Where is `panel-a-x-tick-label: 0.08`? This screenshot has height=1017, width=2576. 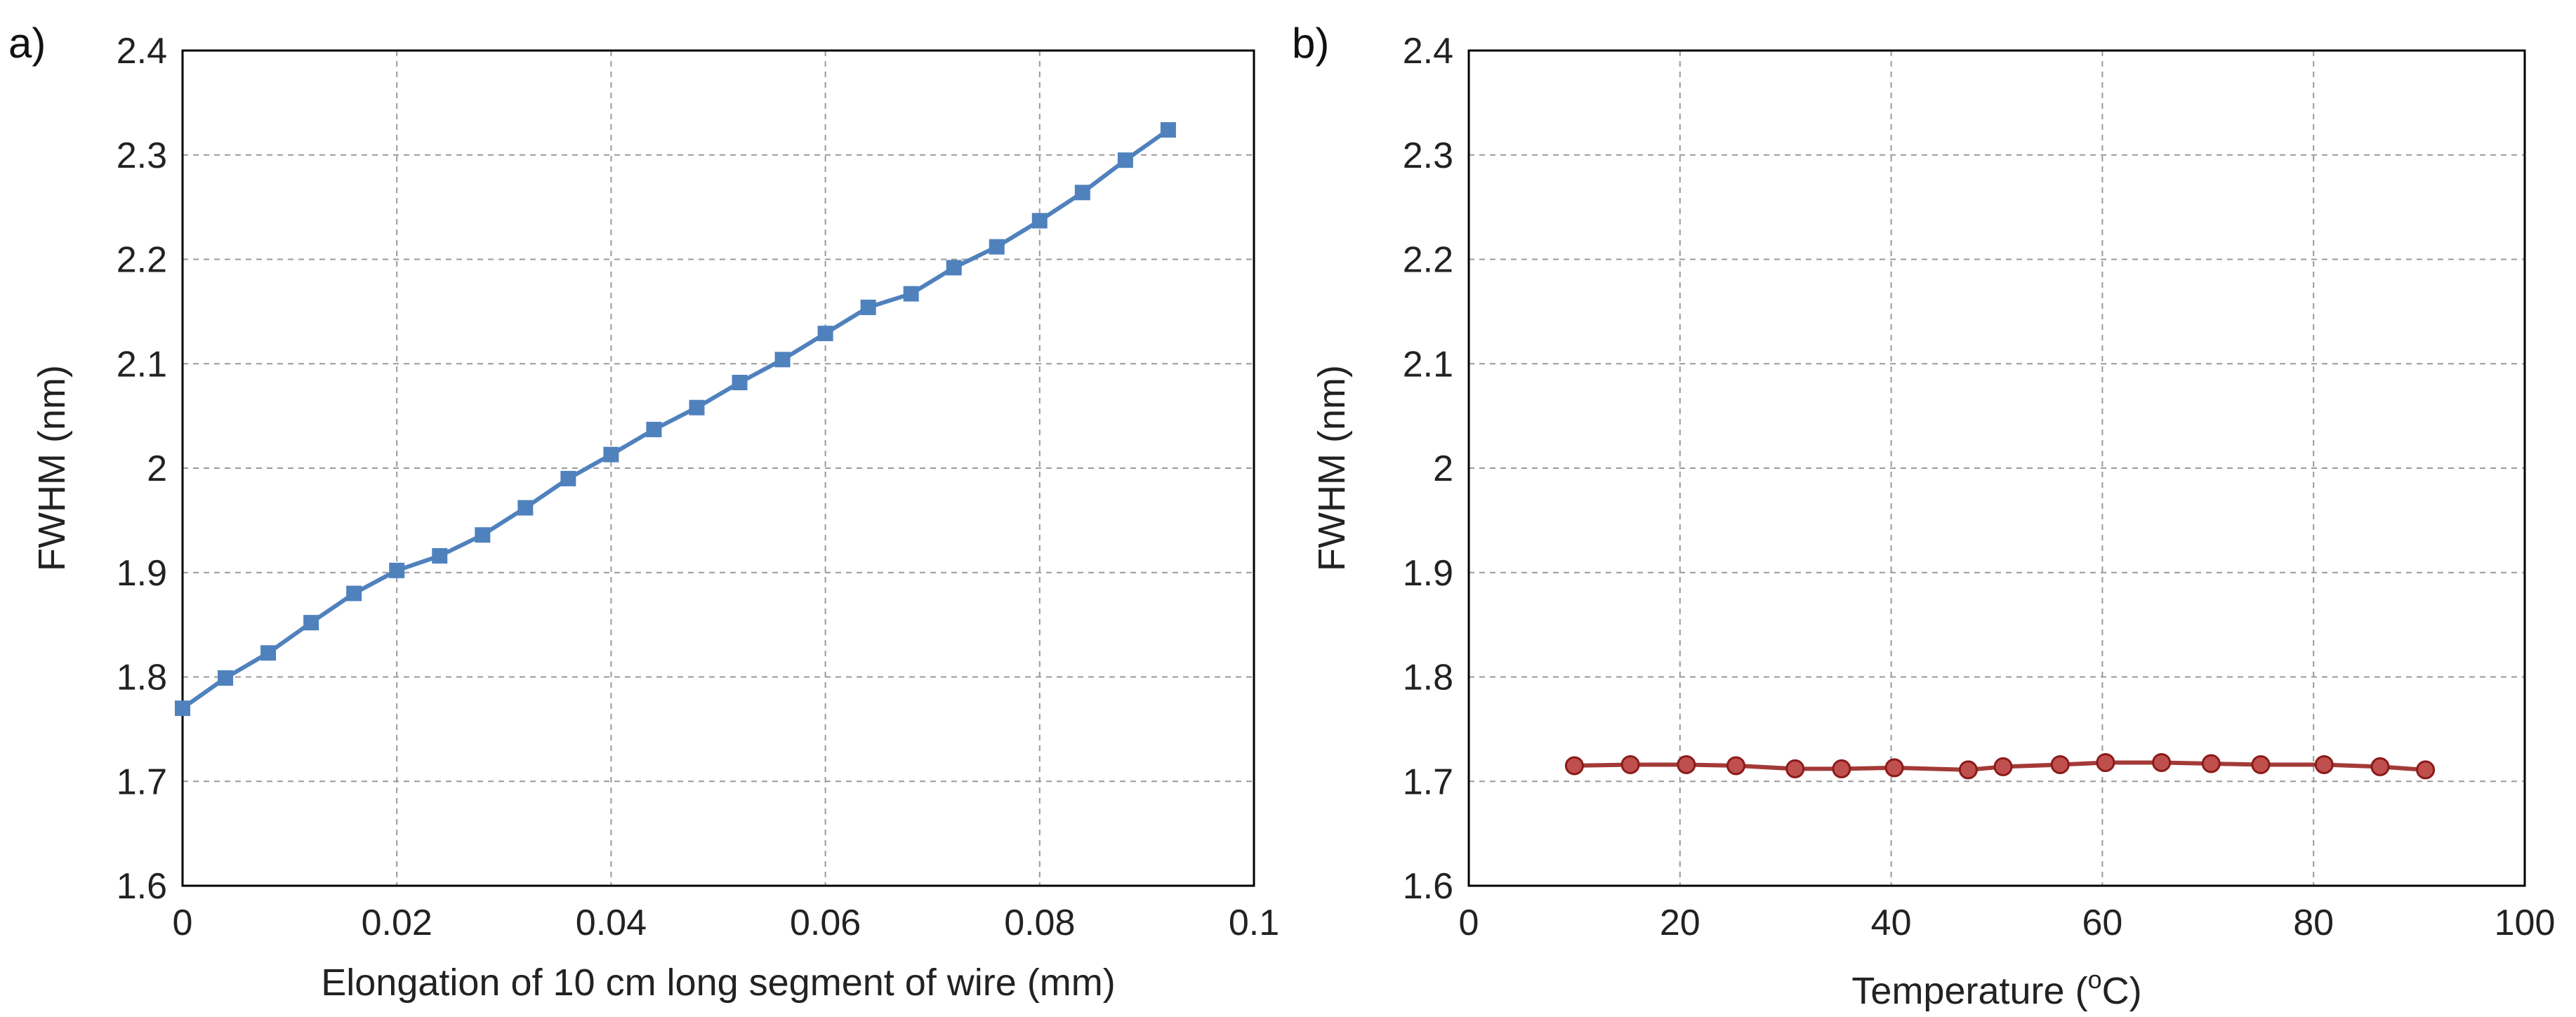 panel-a-x-tick-label: 0.08 is located at coordinates (1039, 923).